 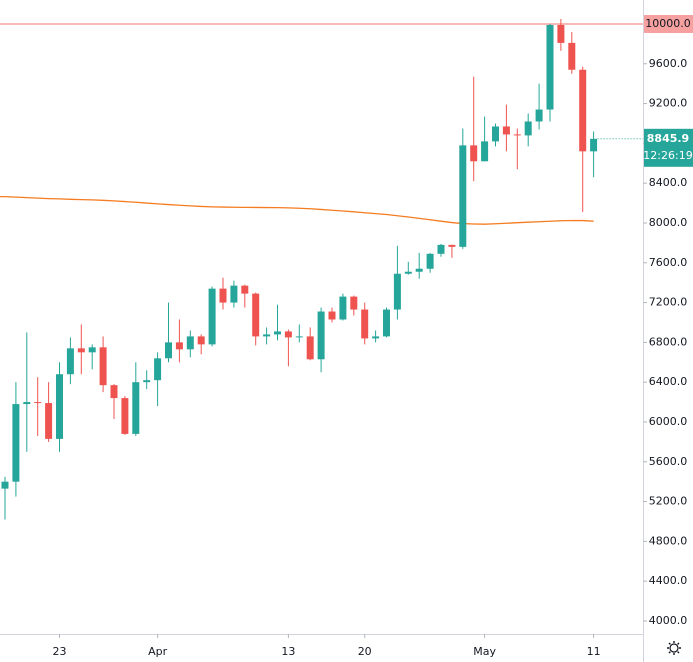 I want to click on y-tick-label: 4000.0, so click(x=668, y=620).